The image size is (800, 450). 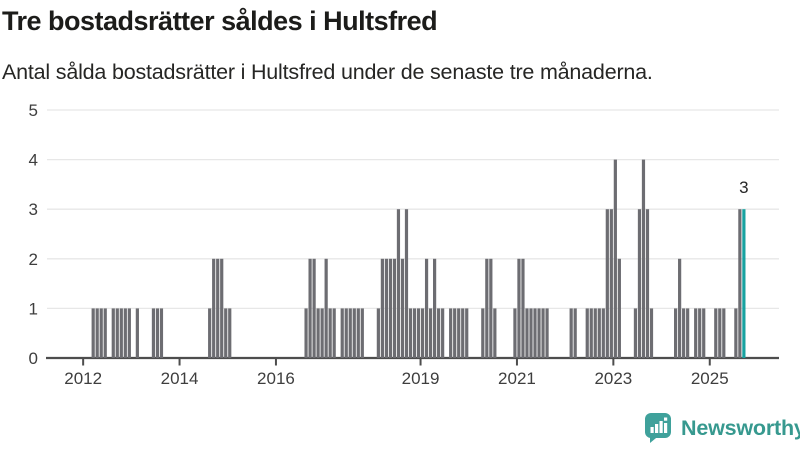 What do you see at coordinates (33, 358) in the screenshot?
I see `y-tick-label: 0` at bounding box center [33, 358].